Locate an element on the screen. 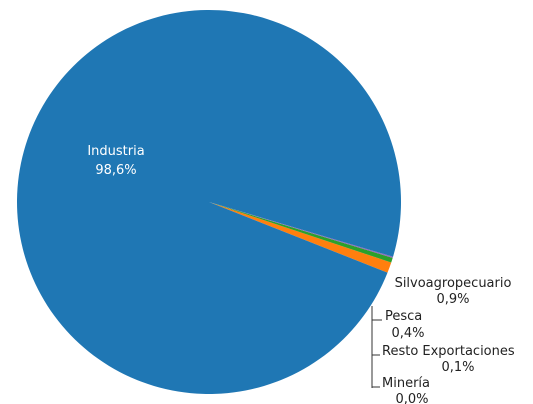 The width and height of the screenshot is (533, 404). slice-value-mineria: 0,0% is located at coordinates (411, 398).